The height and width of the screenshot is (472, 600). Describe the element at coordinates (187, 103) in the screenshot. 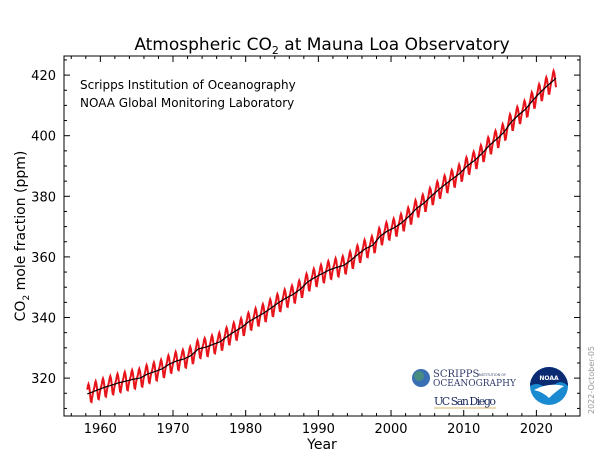

I see `annotation-noaa: NOAA Global Monitoring Laboratory` at that location.